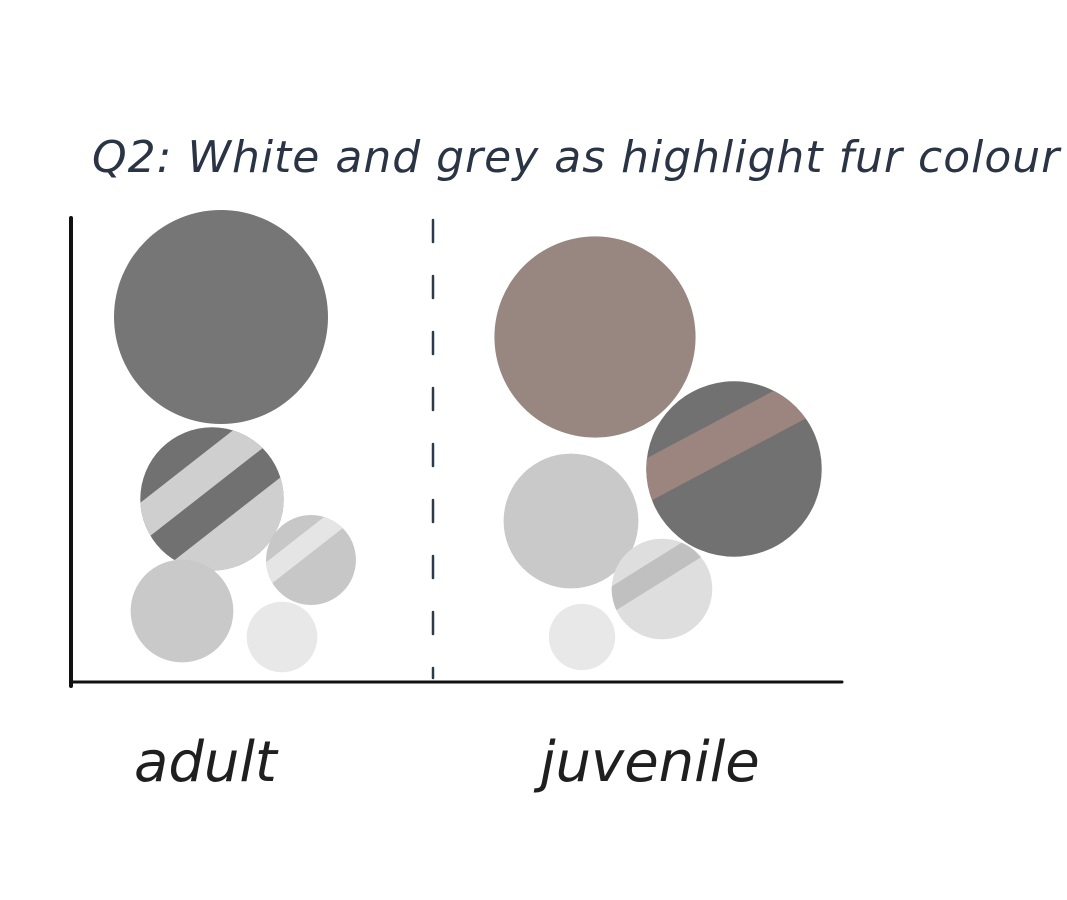 The width and height of the screenshot is (1067, 900). Describe the element at coordinates (657, 574) in the screenshot. I see `bubble-juvenile-4-stripe` at that location.